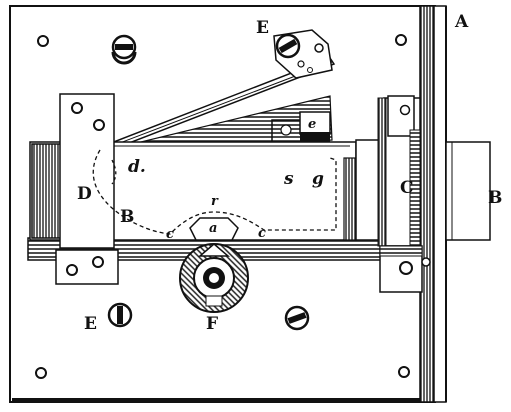 This screenshot has height=412, width=511. What do you see at coordinates (433, 204) in the screenshot?
I see `forend-plate` at bounding box center [433, 204].